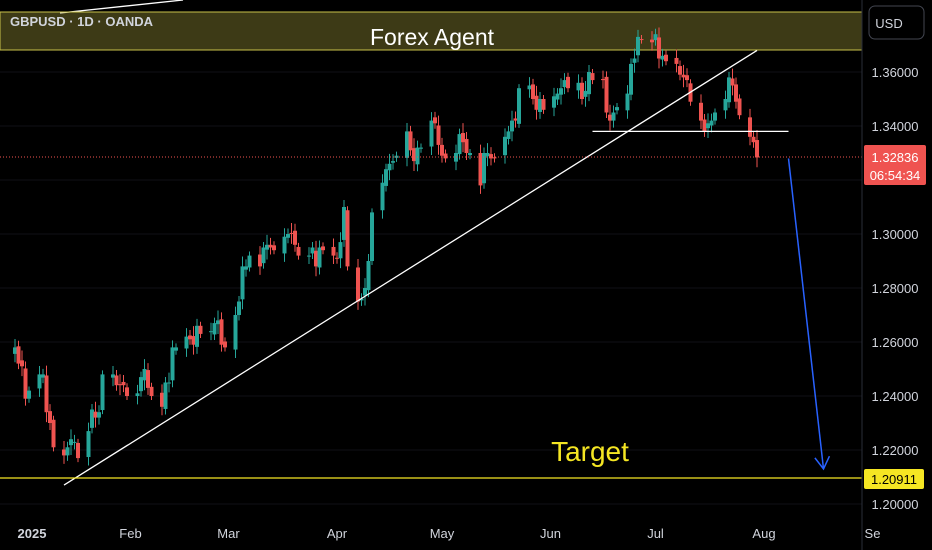 The width and height of the screenshot is (932, 550). What do you see at coordinates (809, 314) in the screenshot?
I see `bearish-arrow` at bounding box center [809, 314].